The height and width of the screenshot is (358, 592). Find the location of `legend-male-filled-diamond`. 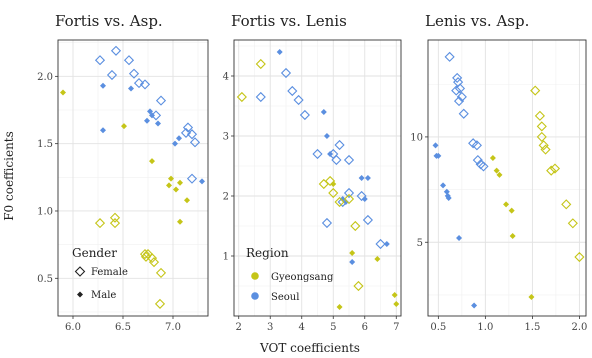

legend-male-filled-diamond is located at coordinates (80, 294).